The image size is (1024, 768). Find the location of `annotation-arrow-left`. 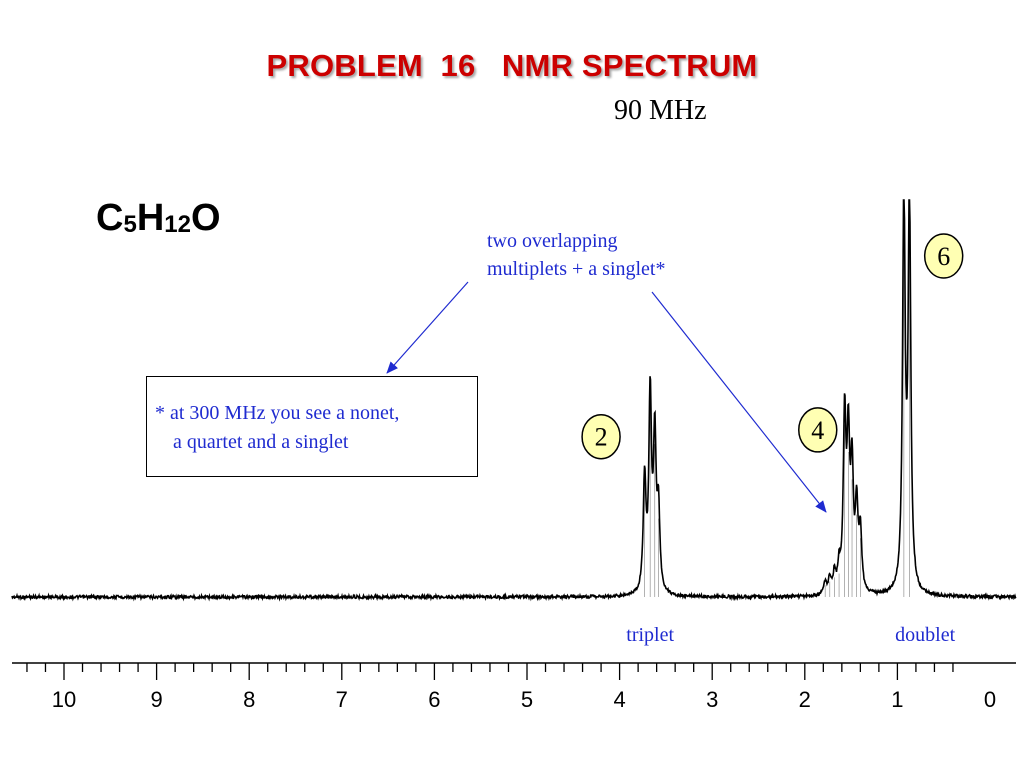

annotation-arrow-left is located at coordinates (427, 327).